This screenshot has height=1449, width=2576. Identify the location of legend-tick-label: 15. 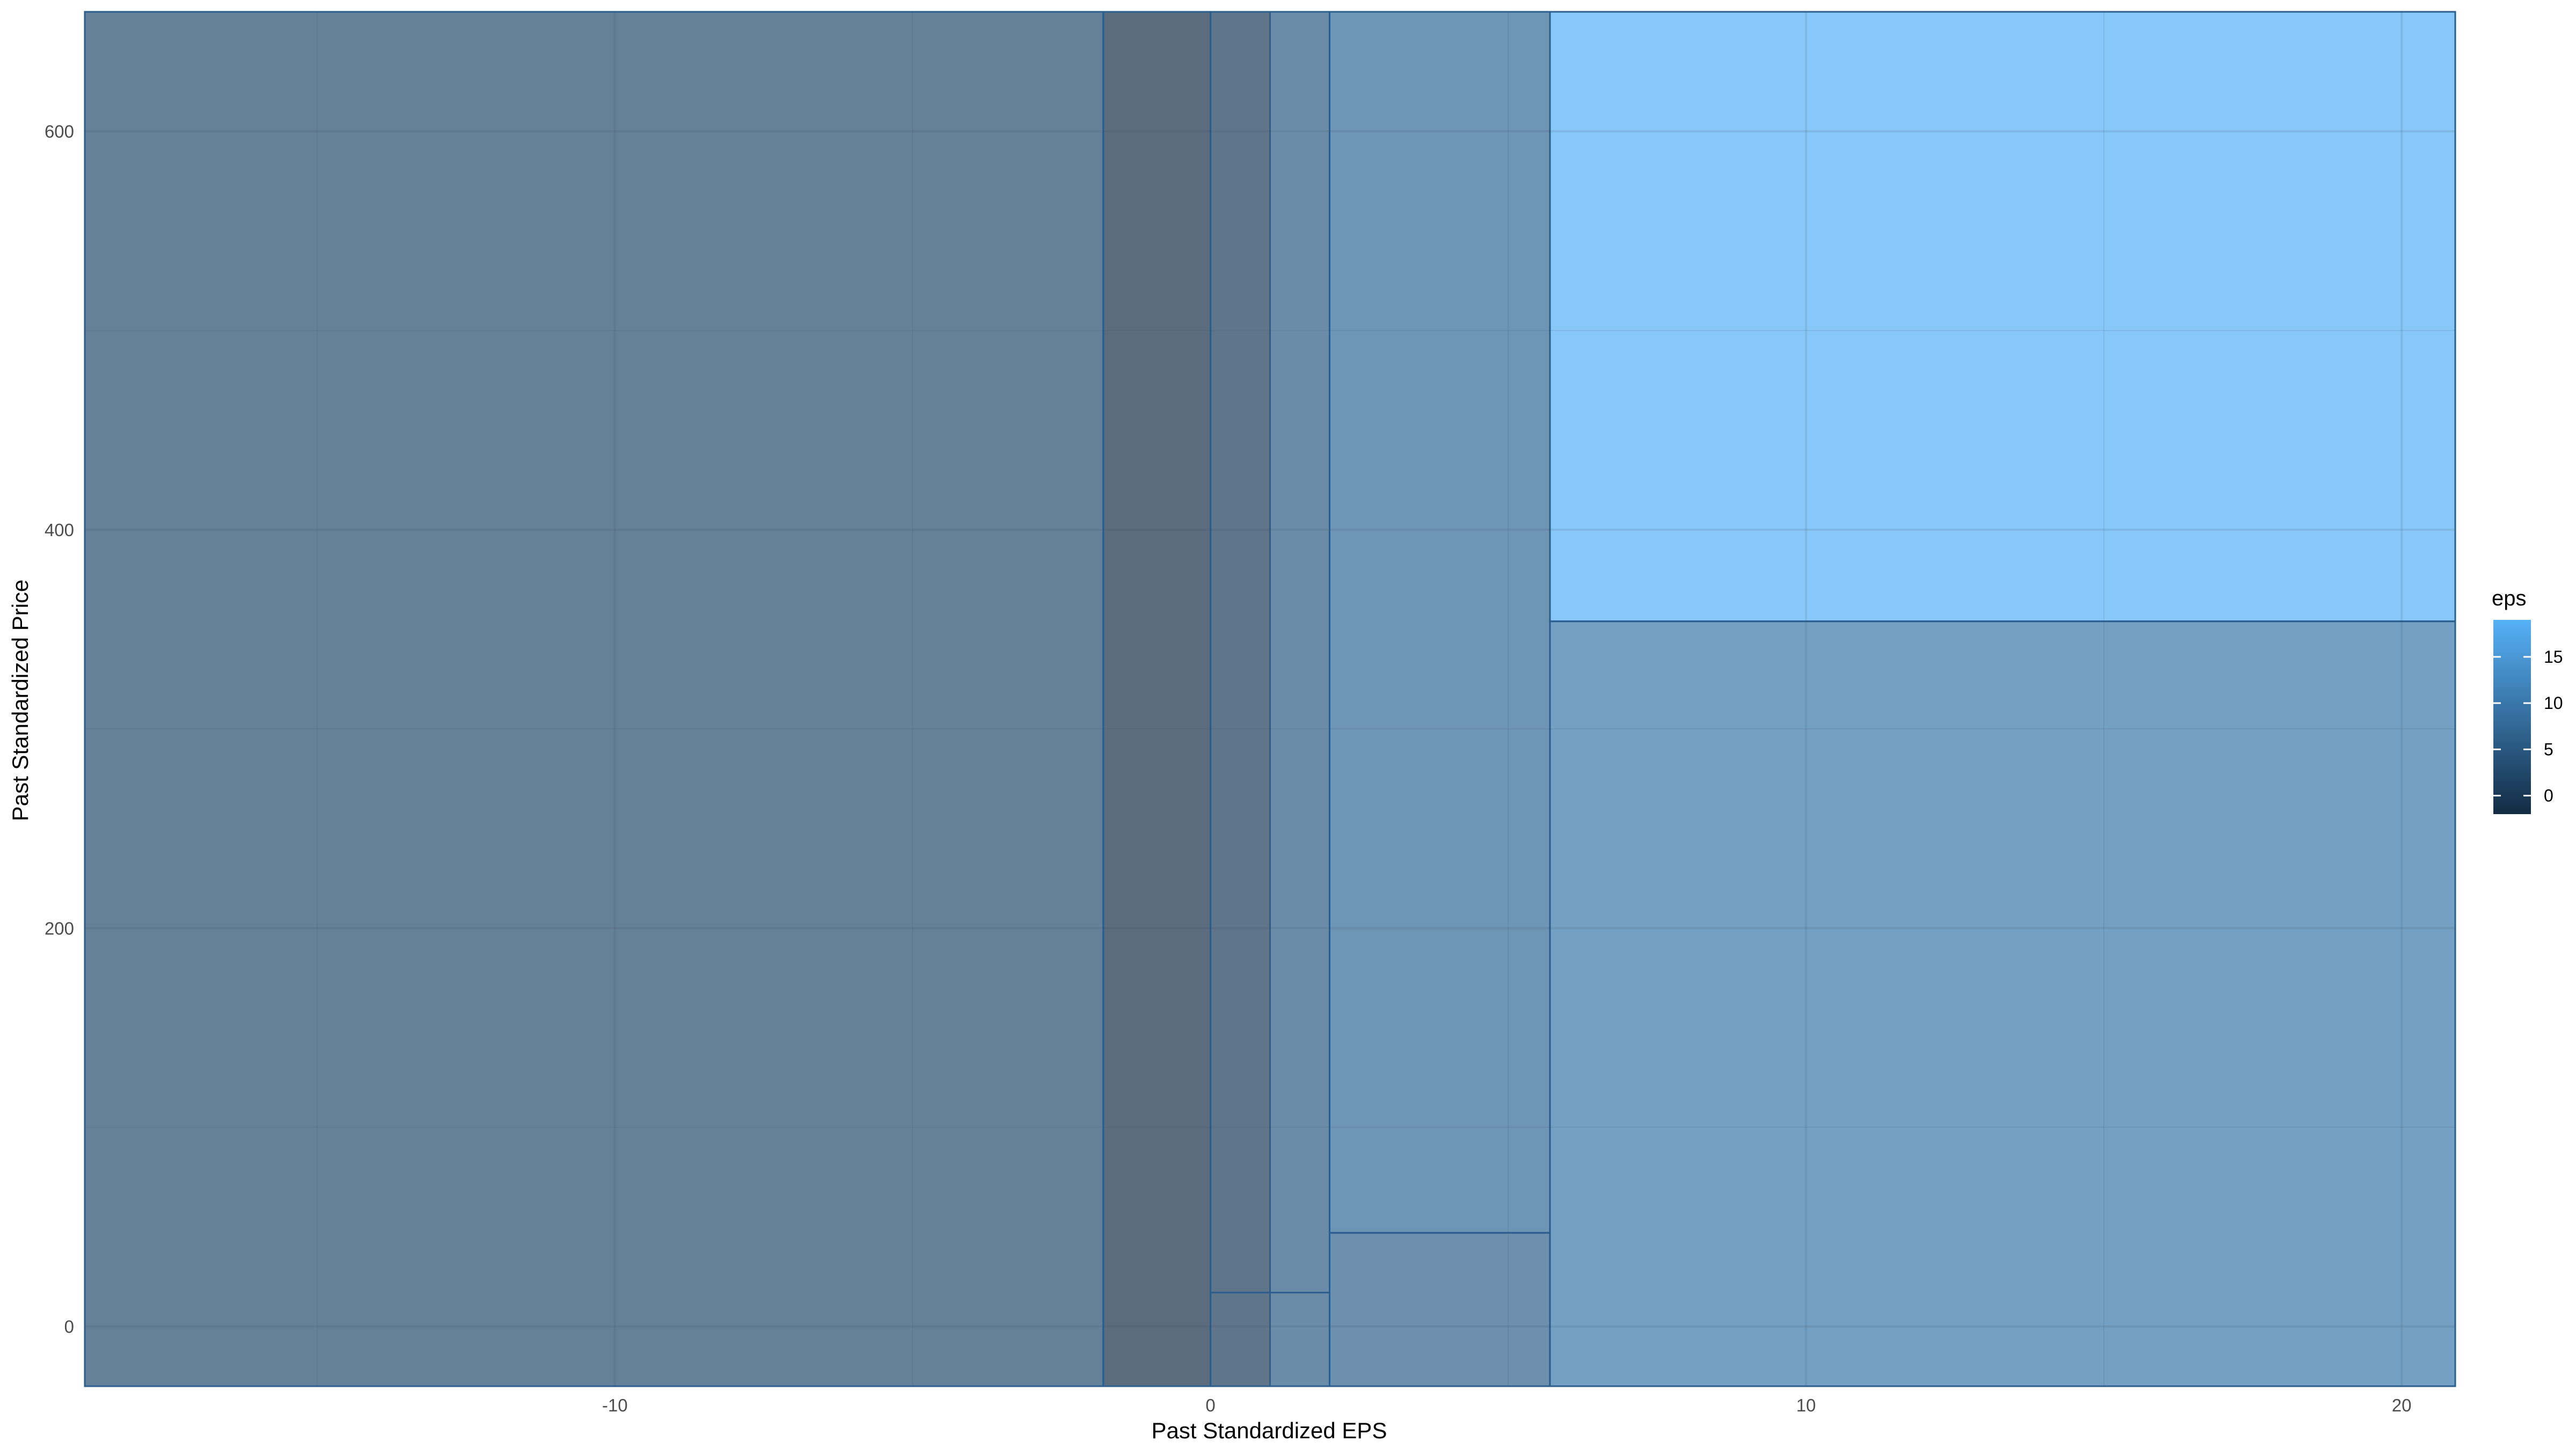
(2553, 657).